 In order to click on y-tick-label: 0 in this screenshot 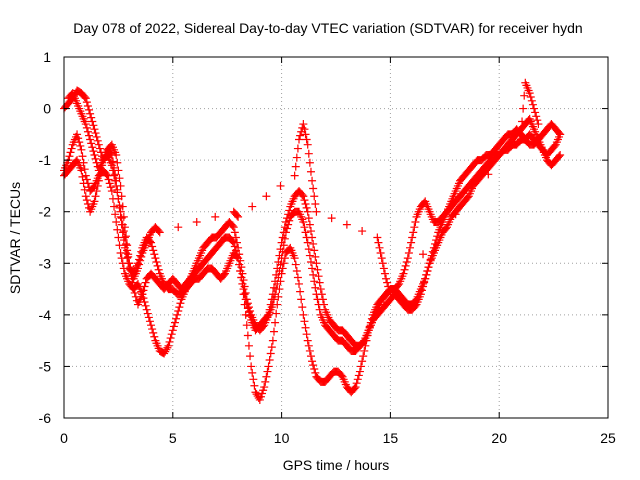, I will do `click(47, 109)`.